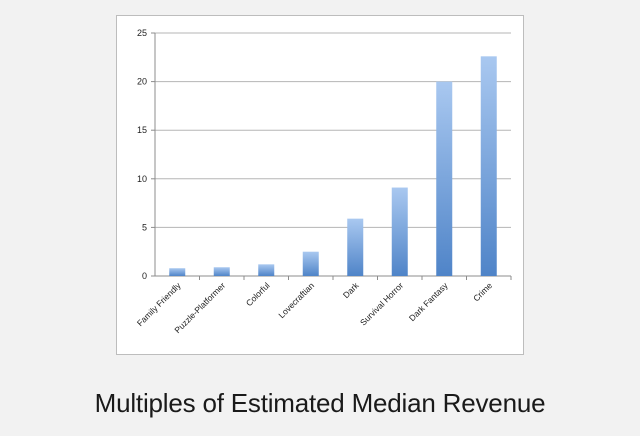  Describe the element at coordinates (142, 179) in the screenshot. I see `y-tick-label: 10` at that location.